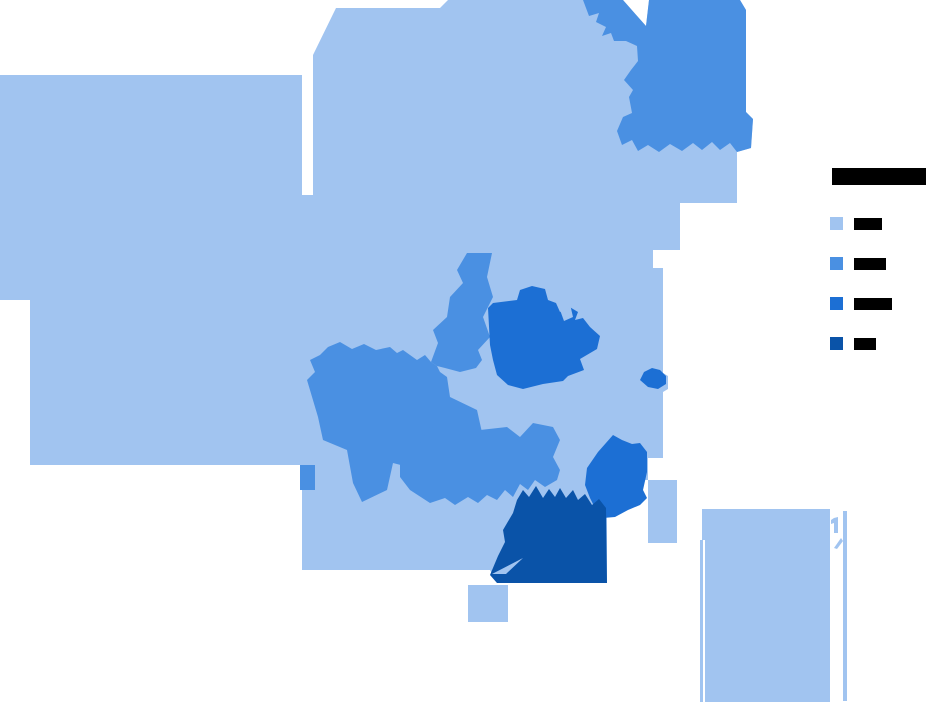  I want to click on region-mid-square, so click(307, 477).